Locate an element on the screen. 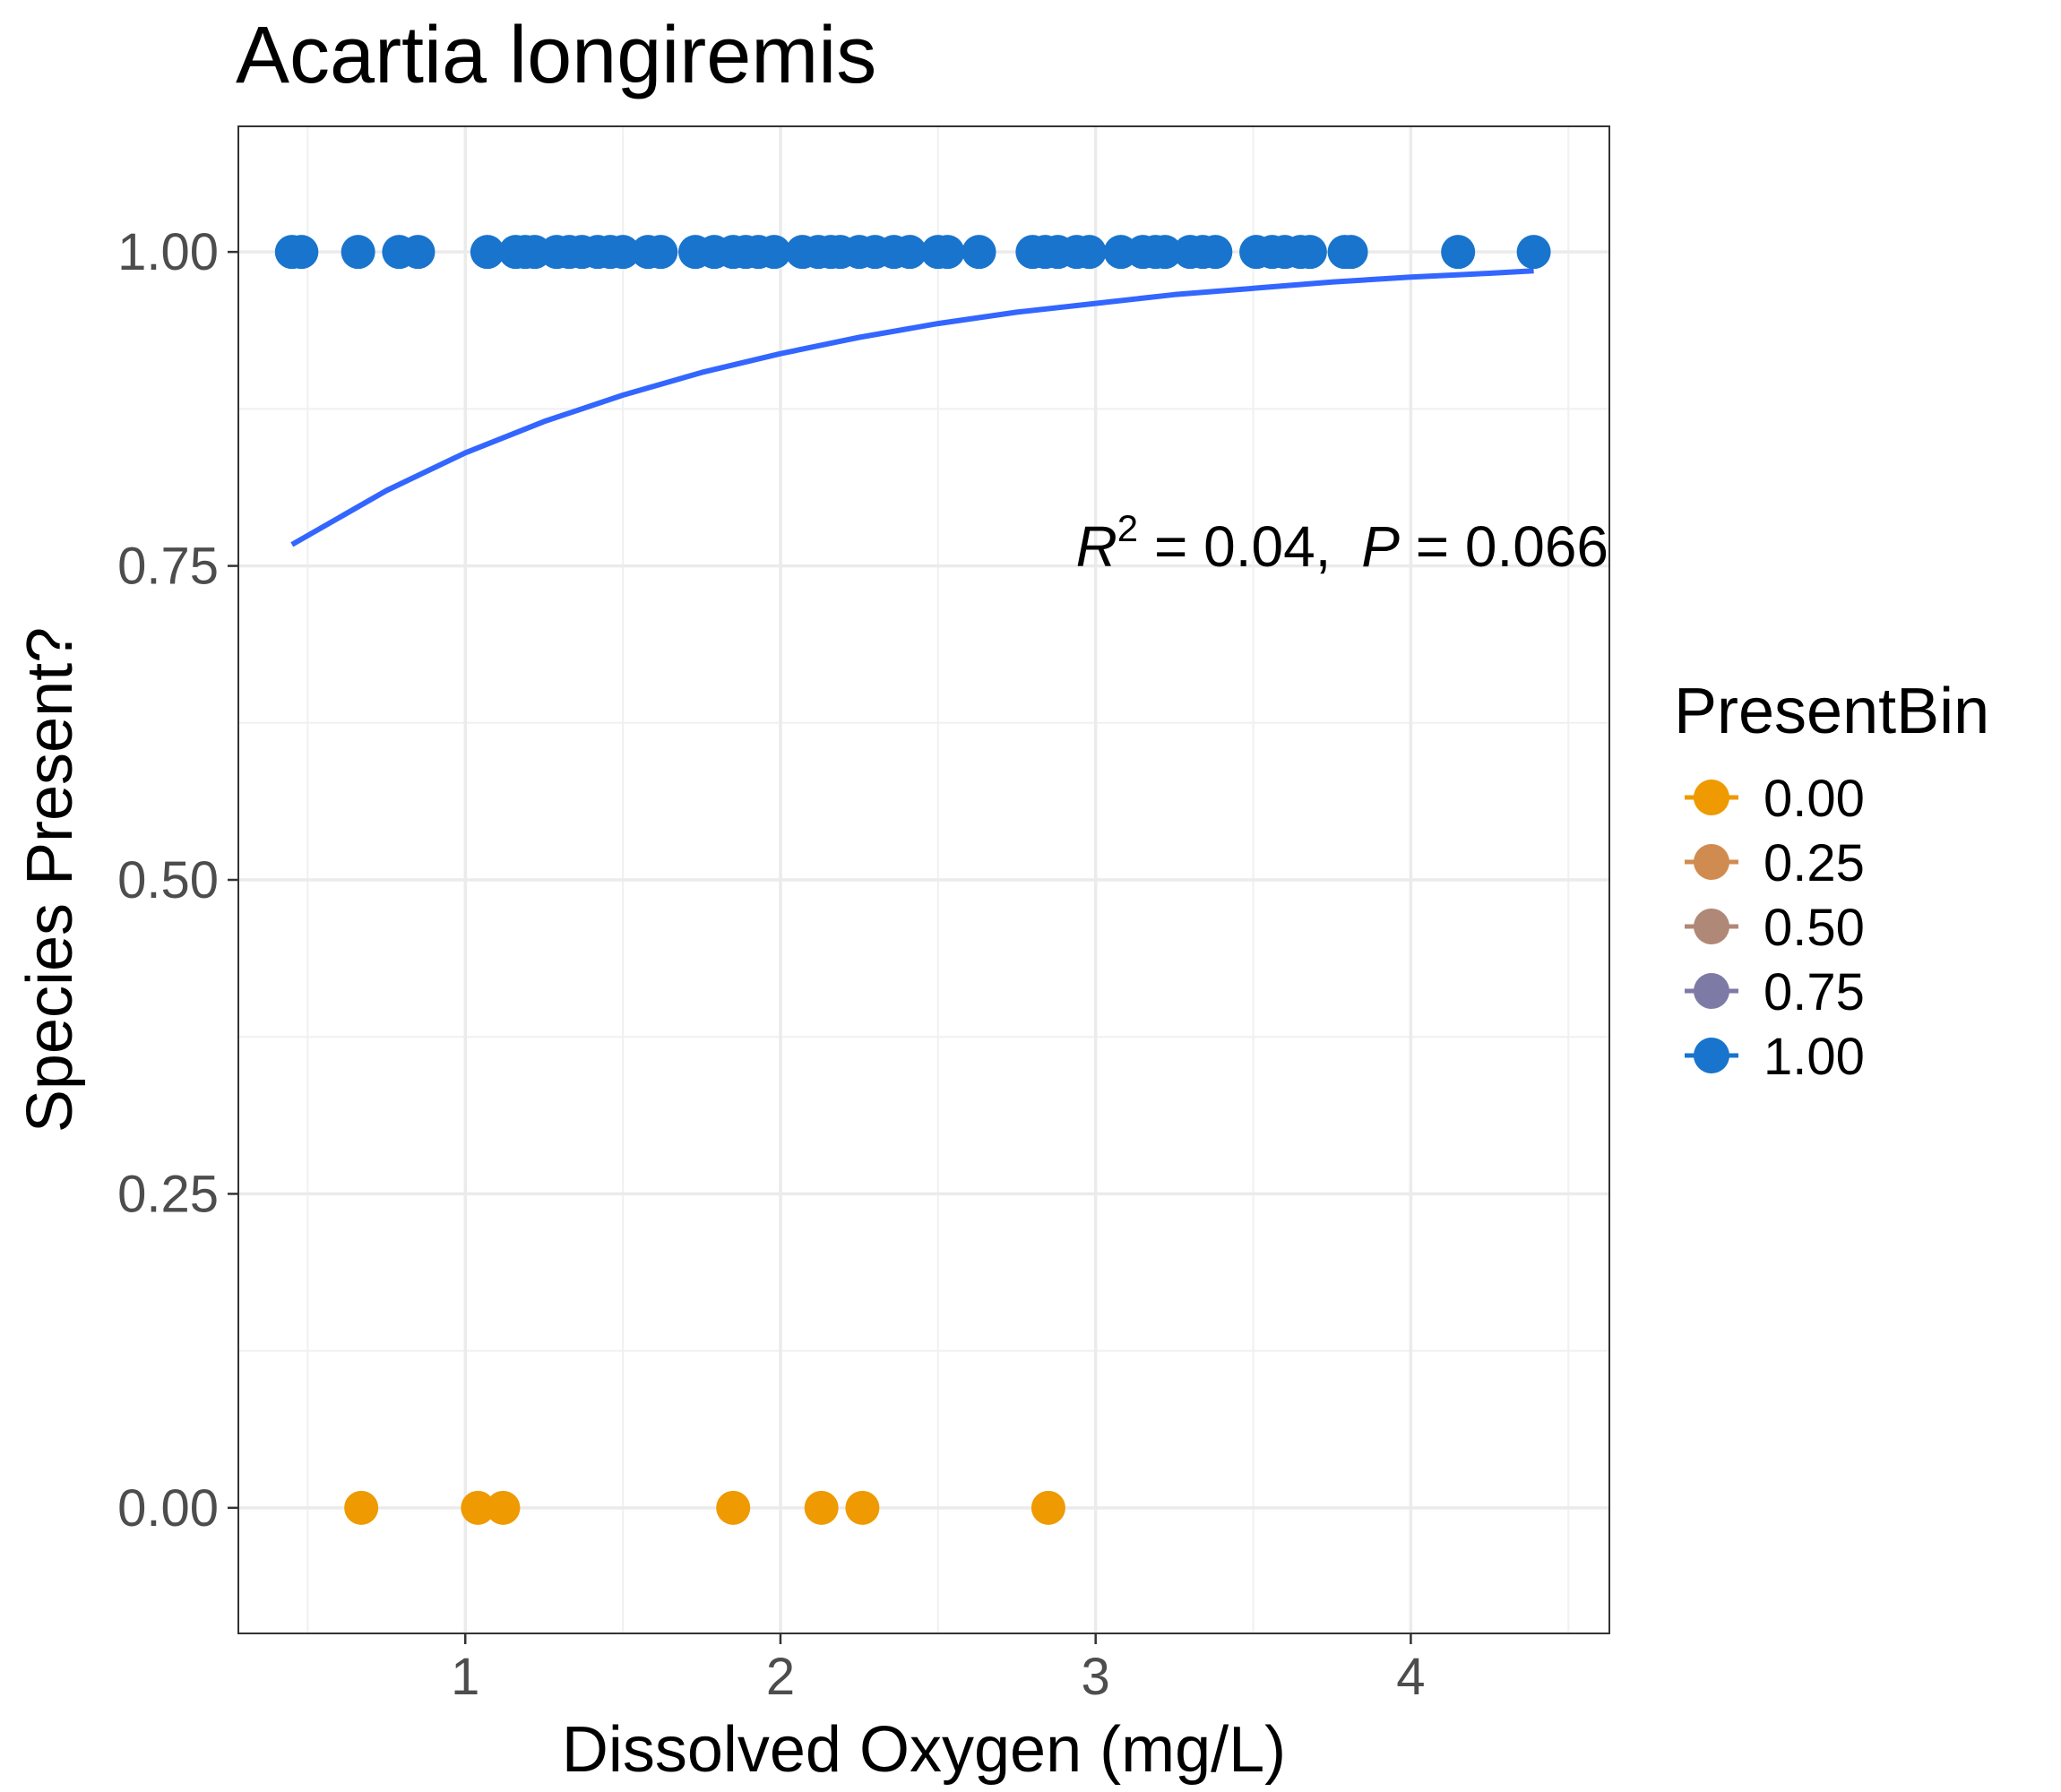 The image size is (2061, 1792). legend-label: 0.00 is located at coordinates (1814, 799).